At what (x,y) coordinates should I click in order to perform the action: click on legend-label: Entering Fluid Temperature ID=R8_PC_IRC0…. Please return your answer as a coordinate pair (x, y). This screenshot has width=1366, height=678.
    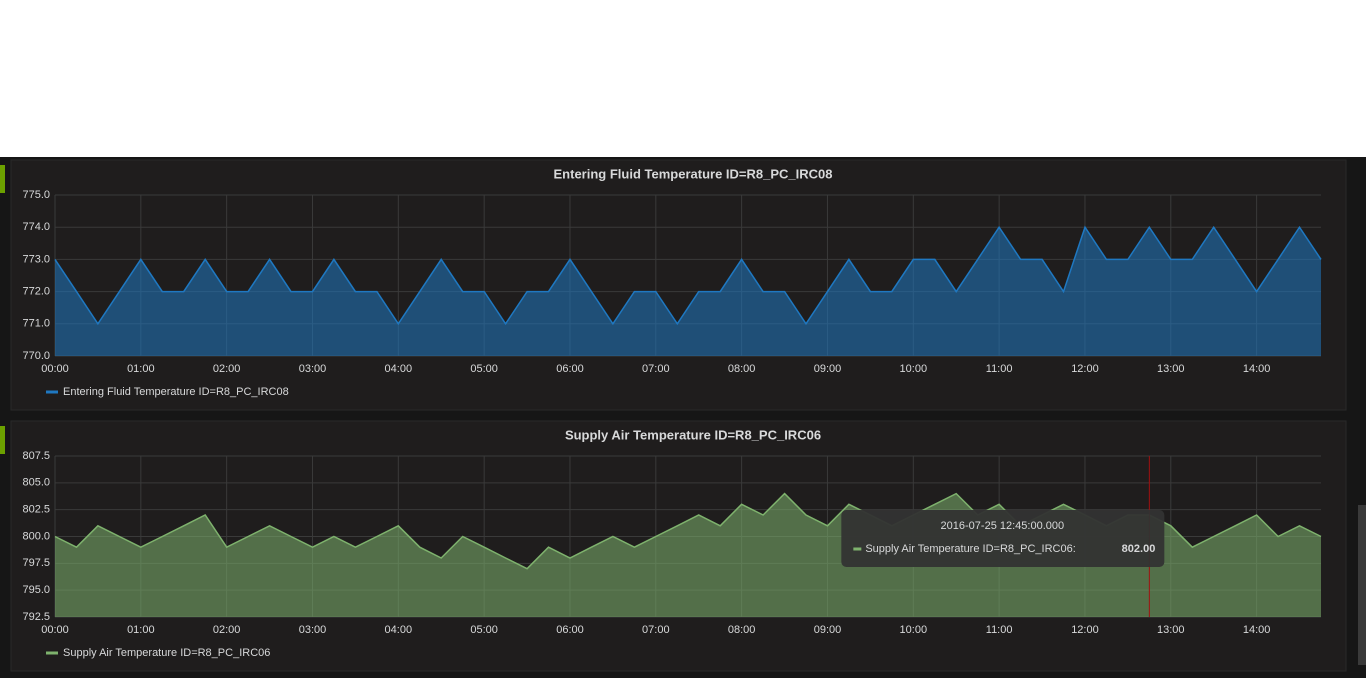
    Looking at the image, I should click on (176, 392).